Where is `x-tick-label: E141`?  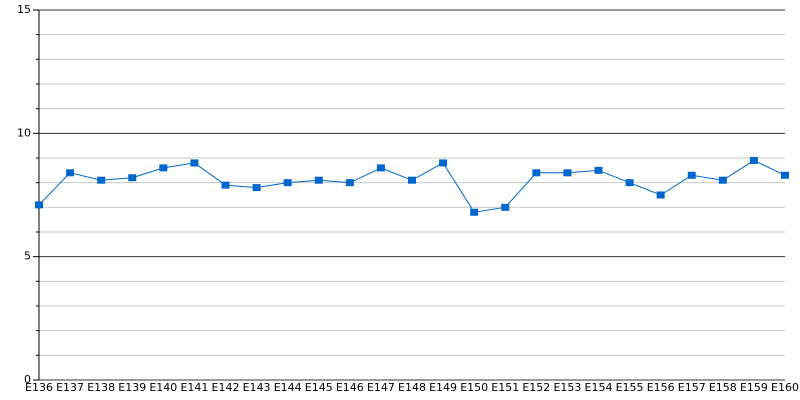 x-tick-label: E141 is located at coordinates (194, 387).